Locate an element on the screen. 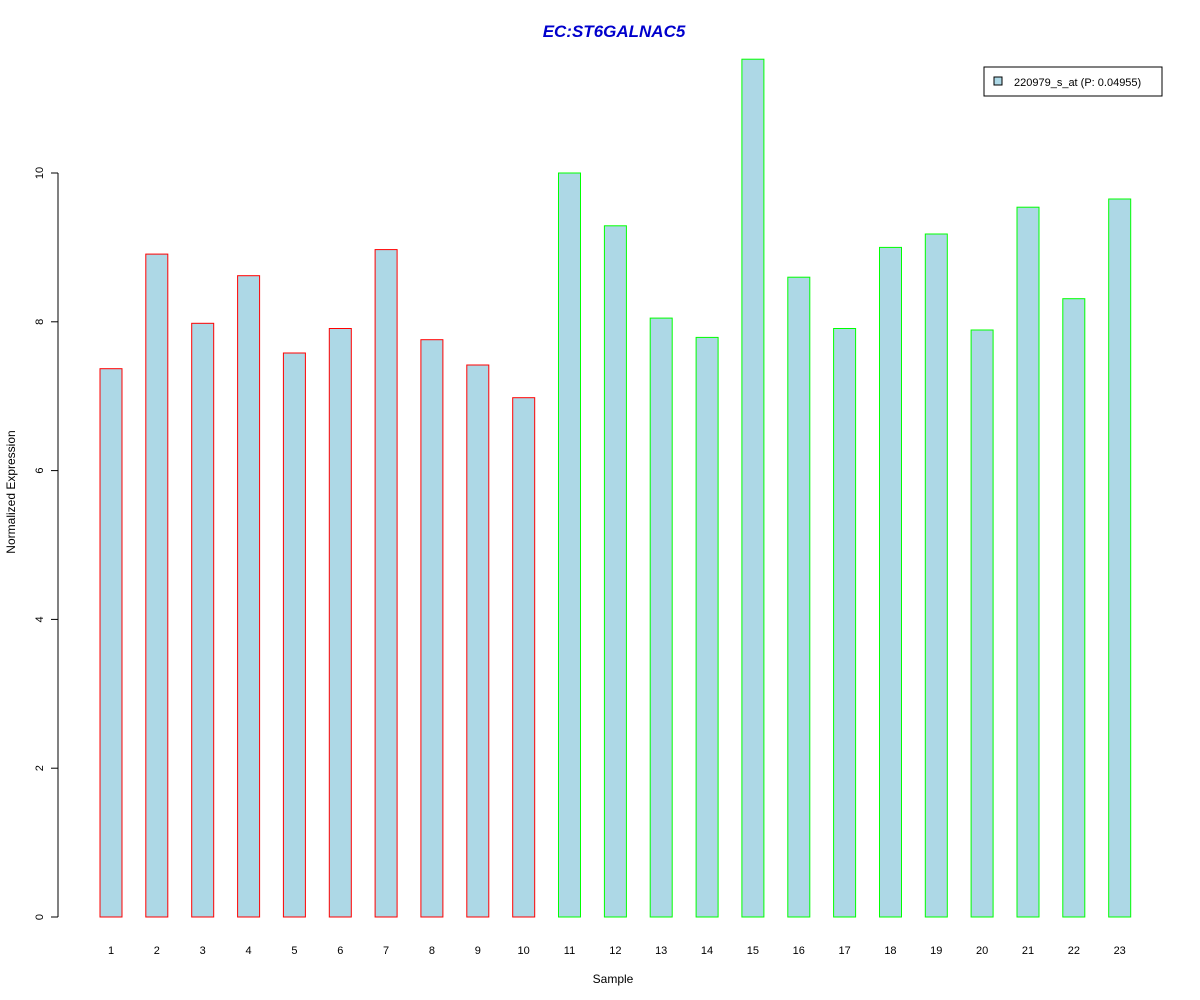  x-tick-label-14: 14 is located at coordinates (707, 951).